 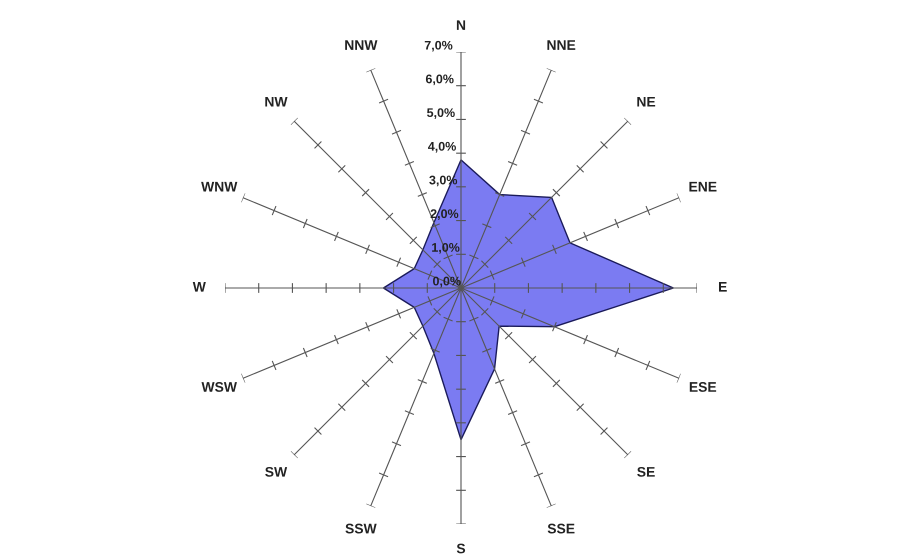 I want to click on y-tick-label: 7,0%, so click(x=438, y=46).